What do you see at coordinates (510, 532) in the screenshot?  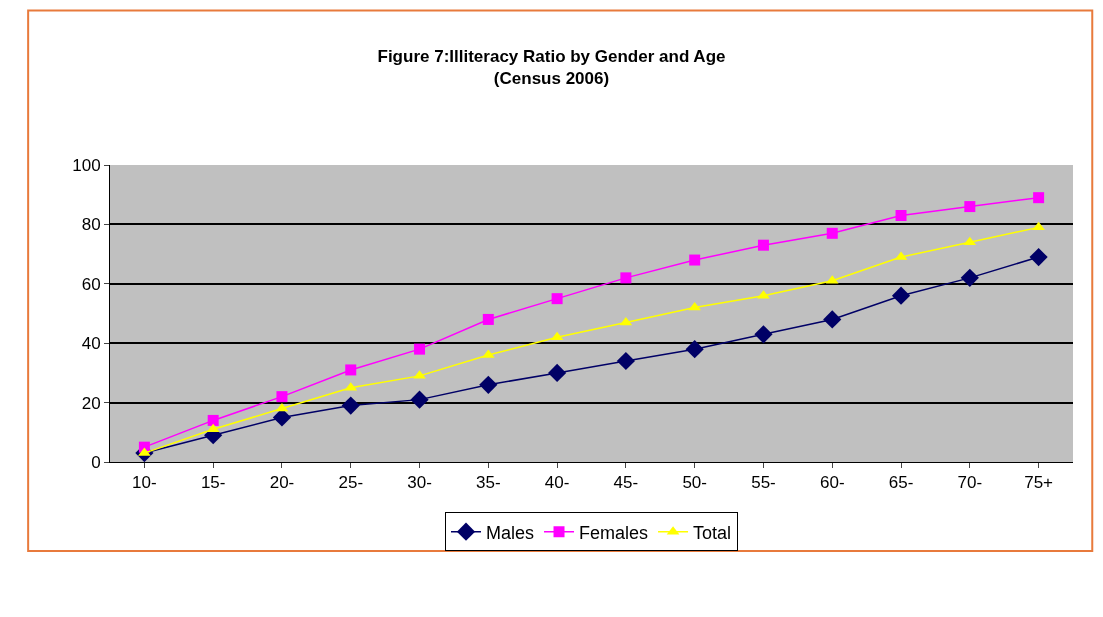 I see `legend-label: Males` at bounding box center [510, 532].